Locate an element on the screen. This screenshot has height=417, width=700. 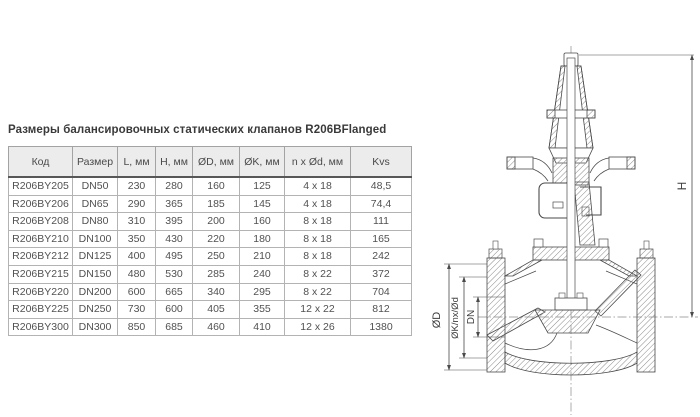
flange-bolt-left is located at coordinates (495, 253).